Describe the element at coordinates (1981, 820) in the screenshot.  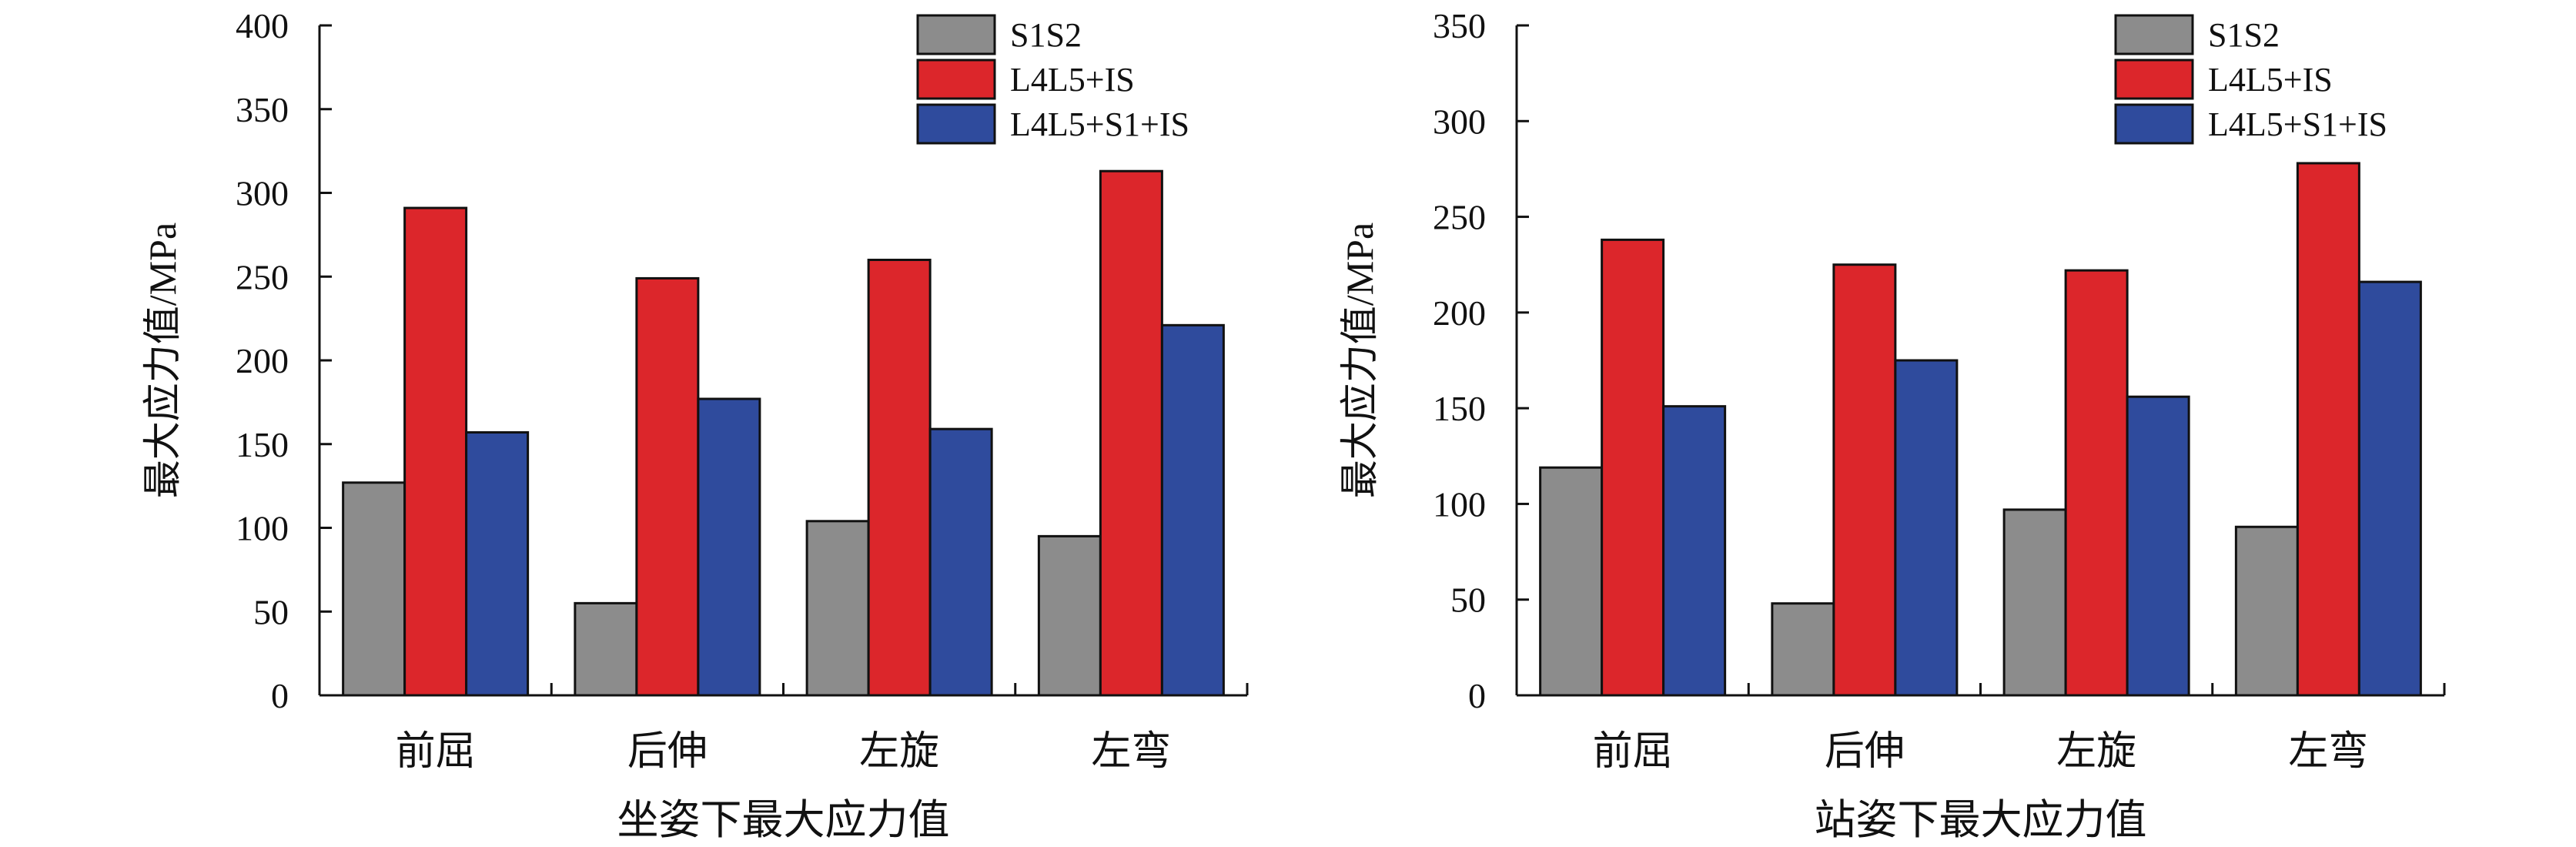
I see `x-axis-title: 站姿下最大应力值` at that location.